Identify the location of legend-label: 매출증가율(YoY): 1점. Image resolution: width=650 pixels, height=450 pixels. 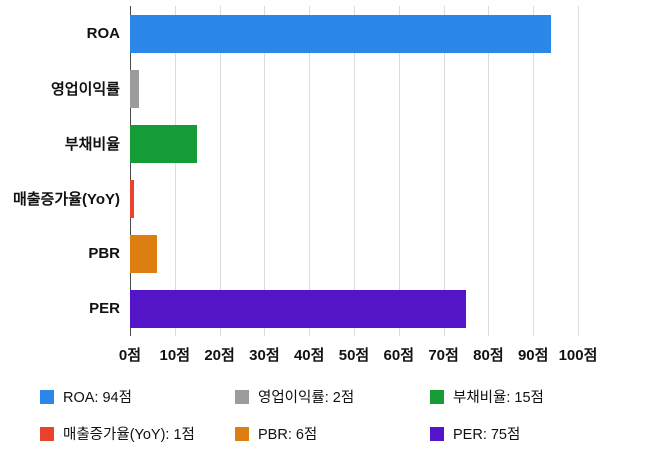
(129, 435).